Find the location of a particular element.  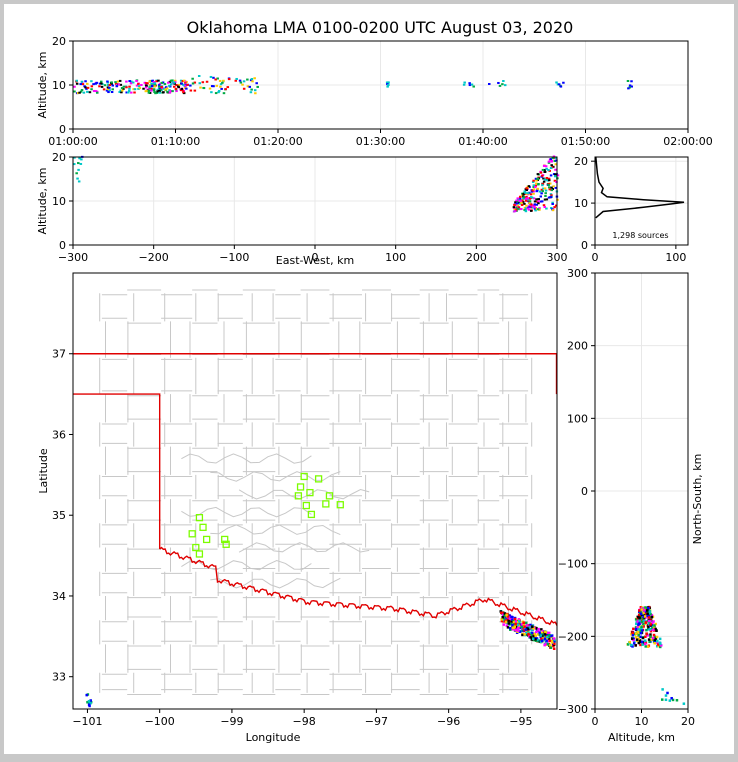

y-axis-label: Latitude is located at coordinates (43, 471).